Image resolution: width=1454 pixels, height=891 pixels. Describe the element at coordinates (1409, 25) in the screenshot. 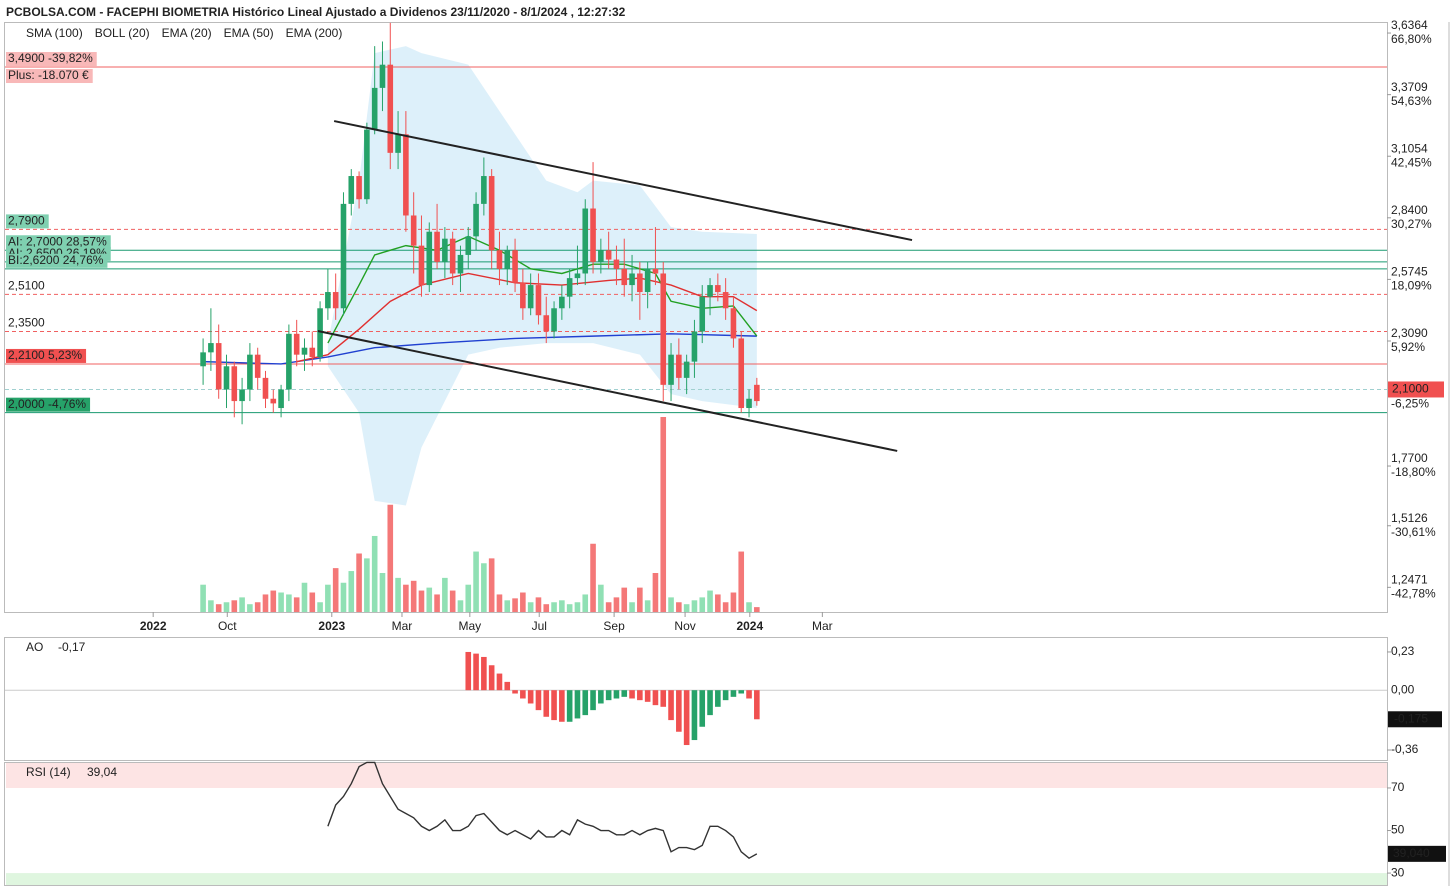

I see `y-tick-label: 3,6364` at that location.